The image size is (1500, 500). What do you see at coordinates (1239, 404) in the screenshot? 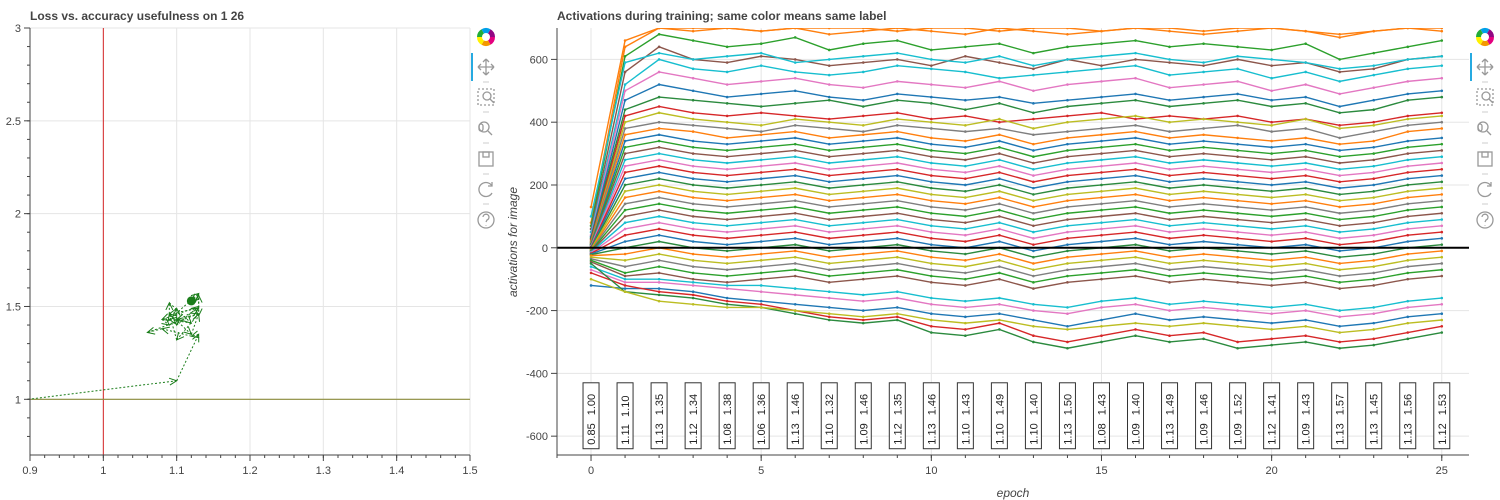
I see `annotation-accuracy: 1.52` at bounding box center [1239, 404].